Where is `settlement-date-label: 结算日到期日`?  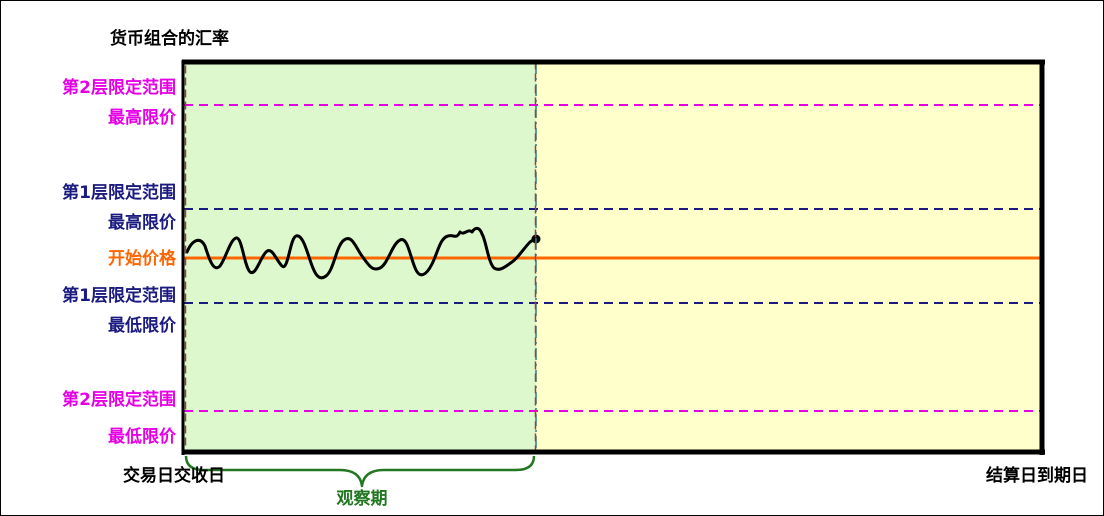
settlement-date-label: 结算日到期日 is located at coordinates (1037, 475).